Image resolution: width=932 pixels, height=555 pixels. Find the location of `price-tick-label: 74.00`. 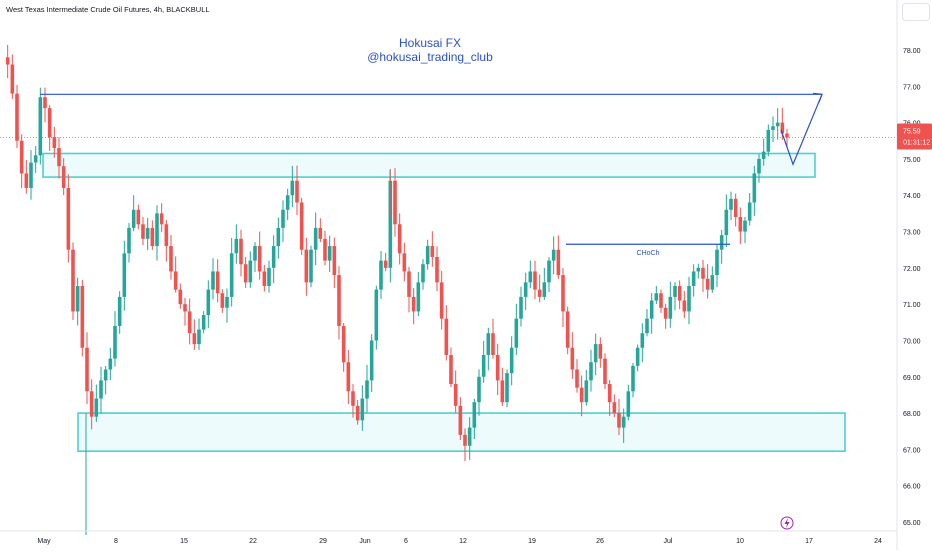

price-tick-label: 74.00 is located at coordinates (912, 196).